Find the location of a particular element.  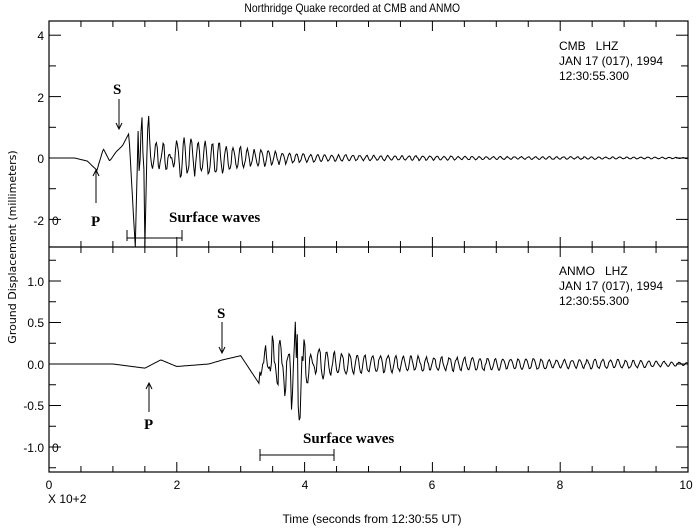

x-axis-label: Time (seconds from 12:30:55 UT) is located at coordinates (372, 519).